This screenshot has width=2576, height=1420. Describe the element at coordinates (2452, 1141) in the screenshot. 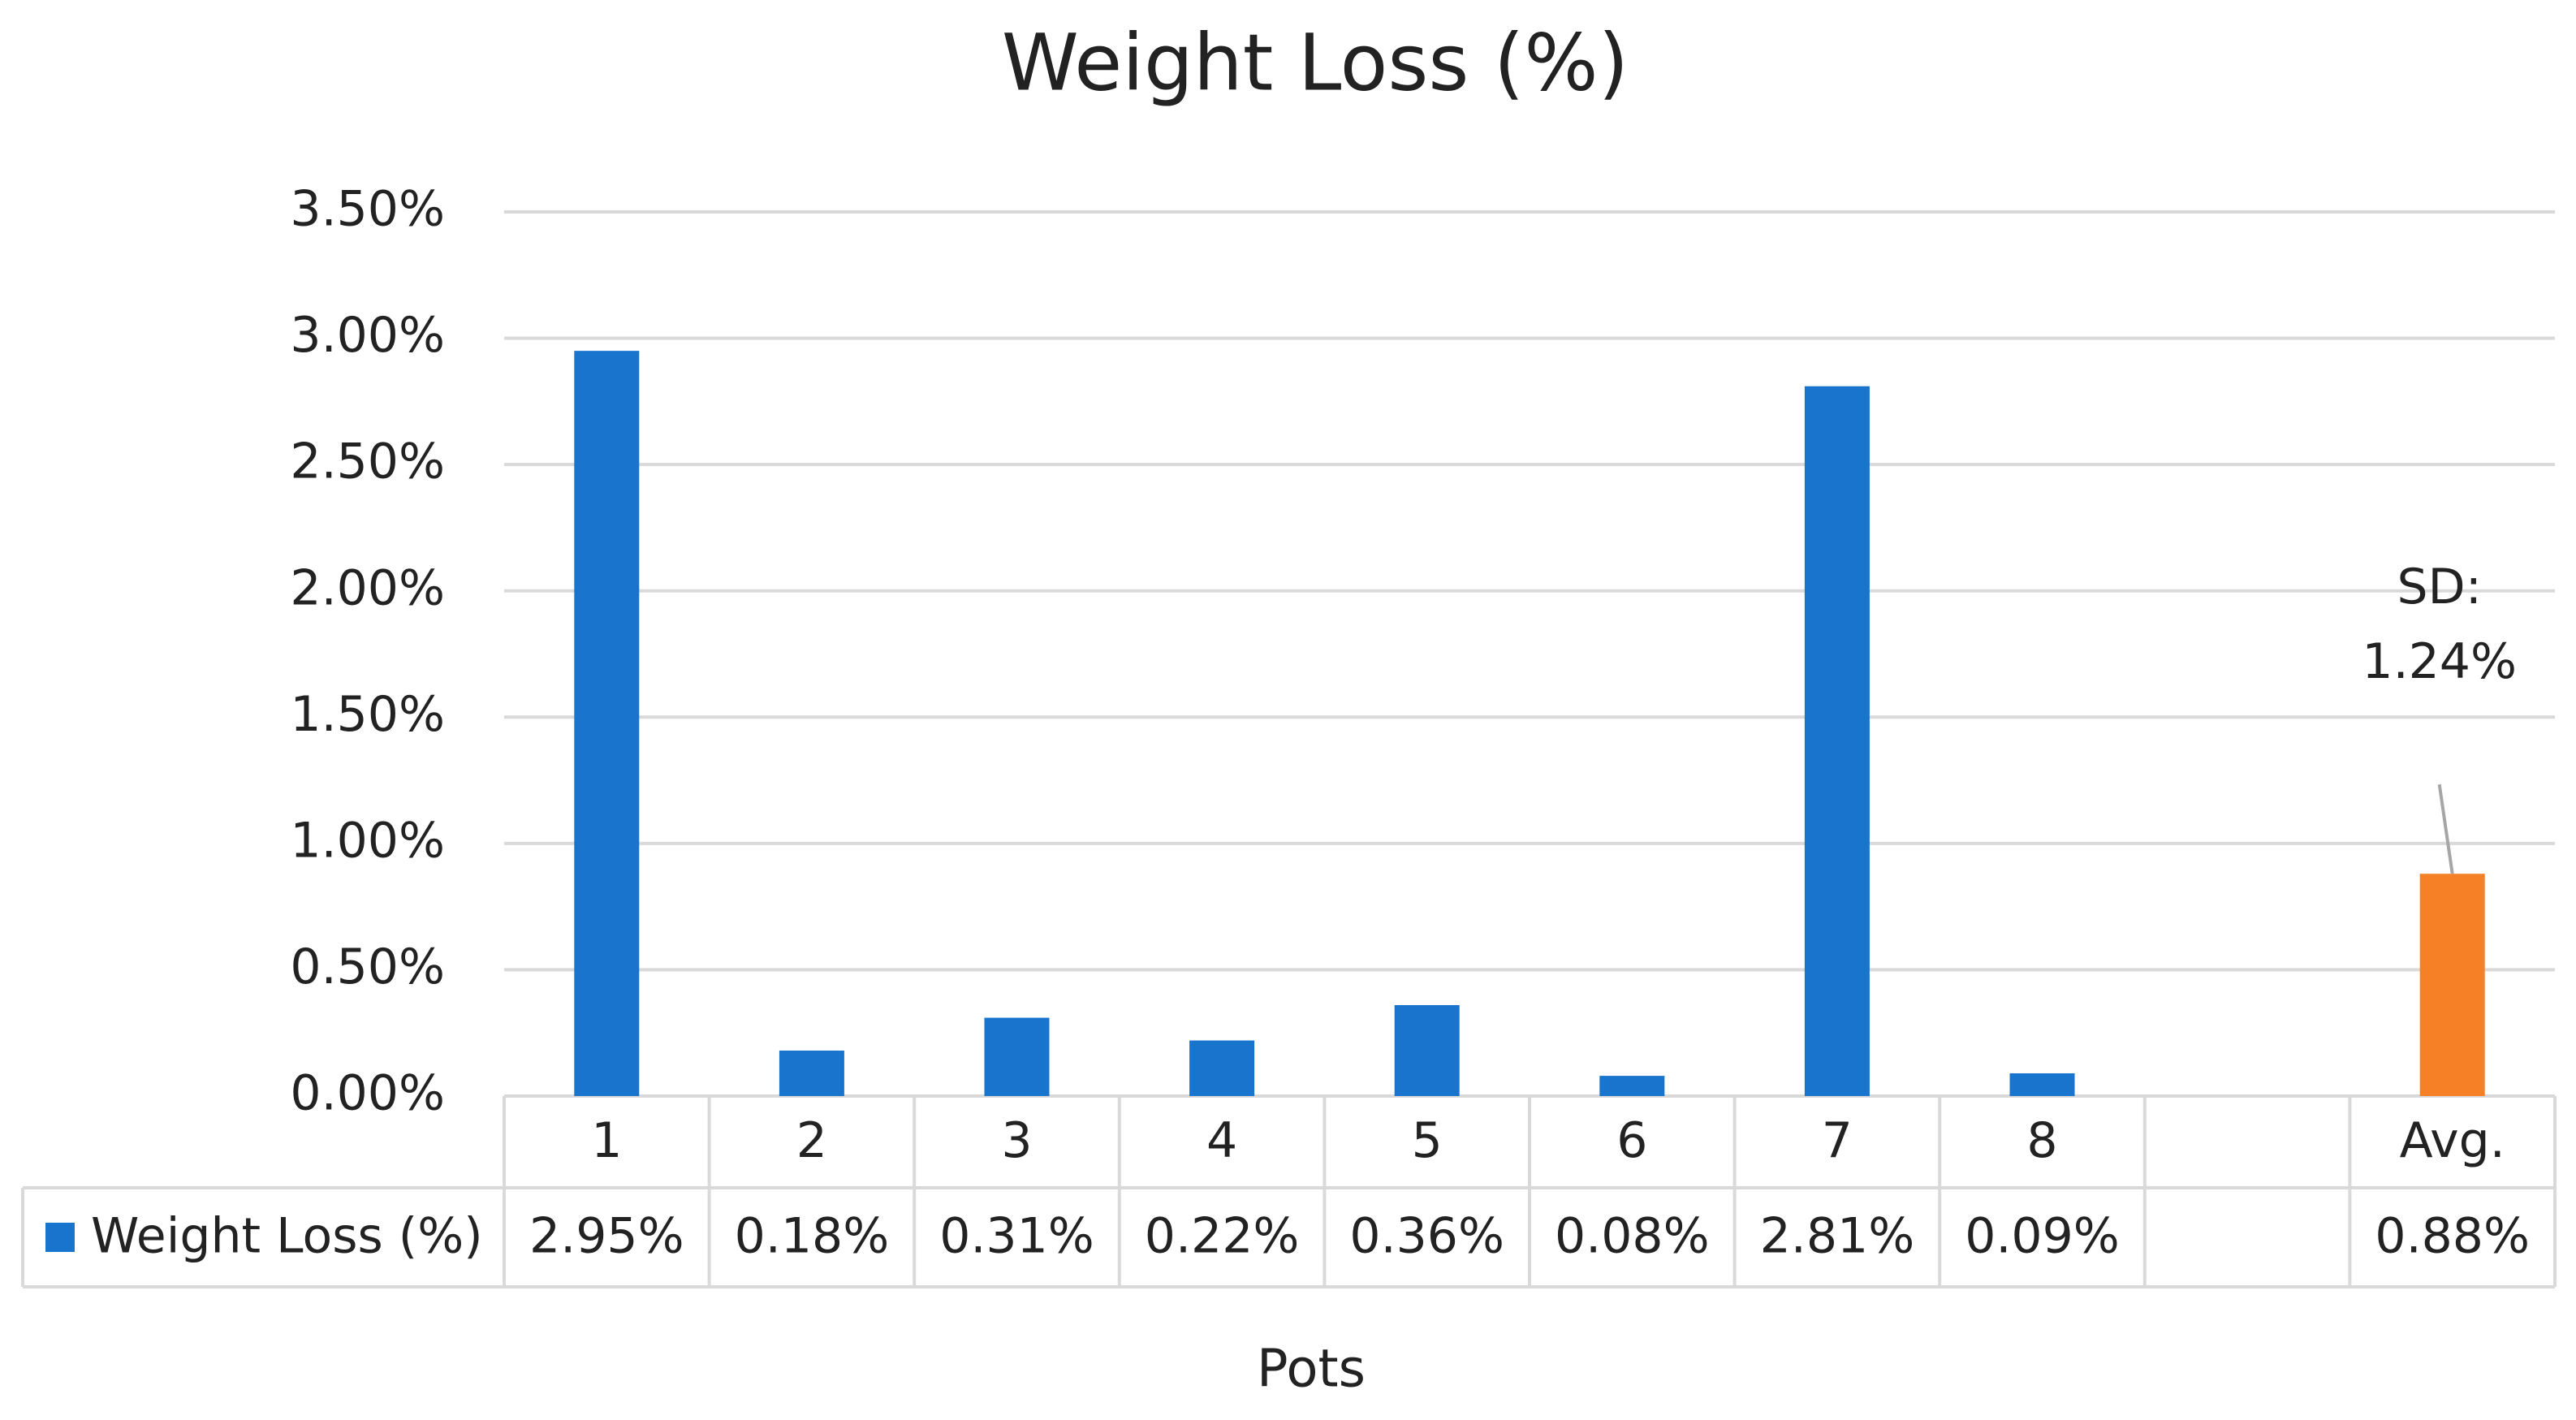

I see `x-tick-label: Avg.` at that location.